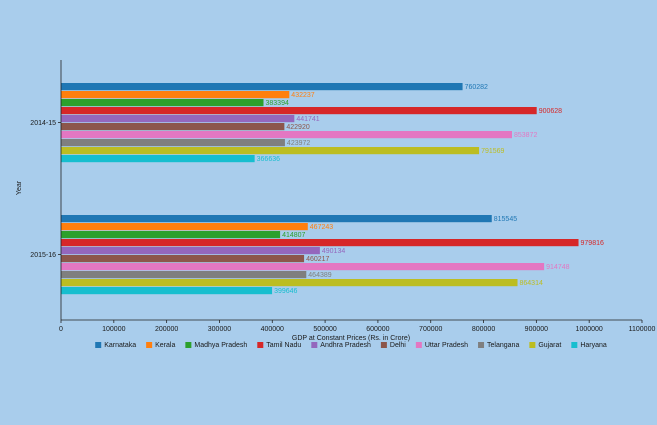  Describe the element at coordinates (297, 127) in the screenshot. I see `data-label: 422920` at that location.